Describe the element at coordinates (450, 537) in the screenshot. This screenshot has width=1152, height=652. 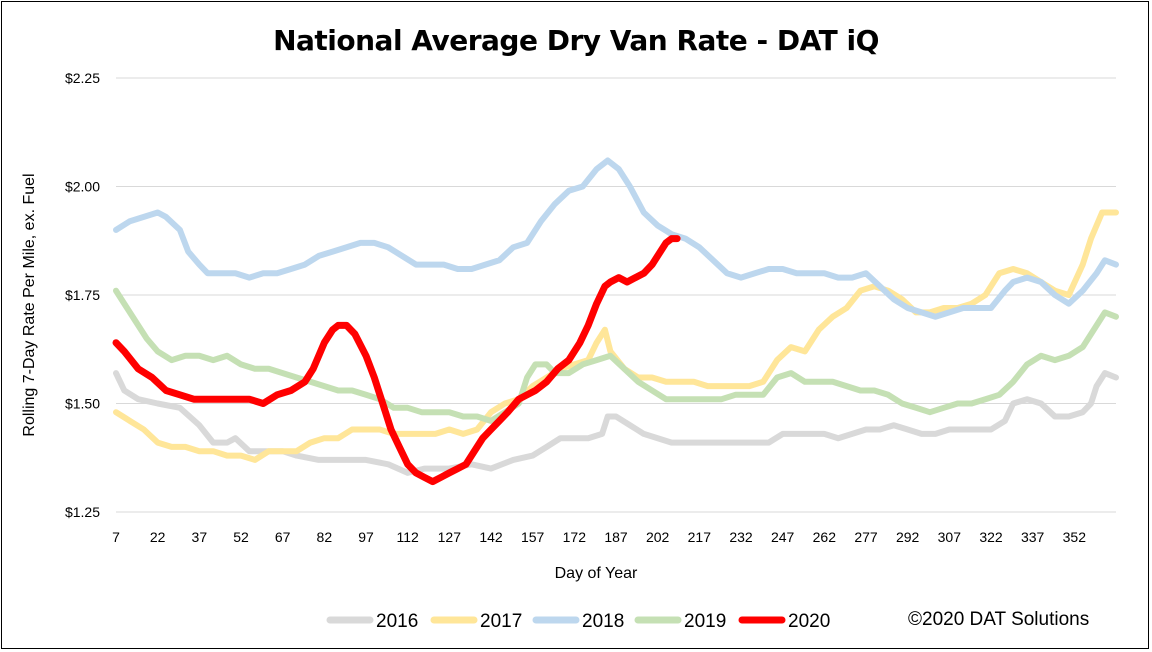
I see `x-tick-label: 127` at that location.